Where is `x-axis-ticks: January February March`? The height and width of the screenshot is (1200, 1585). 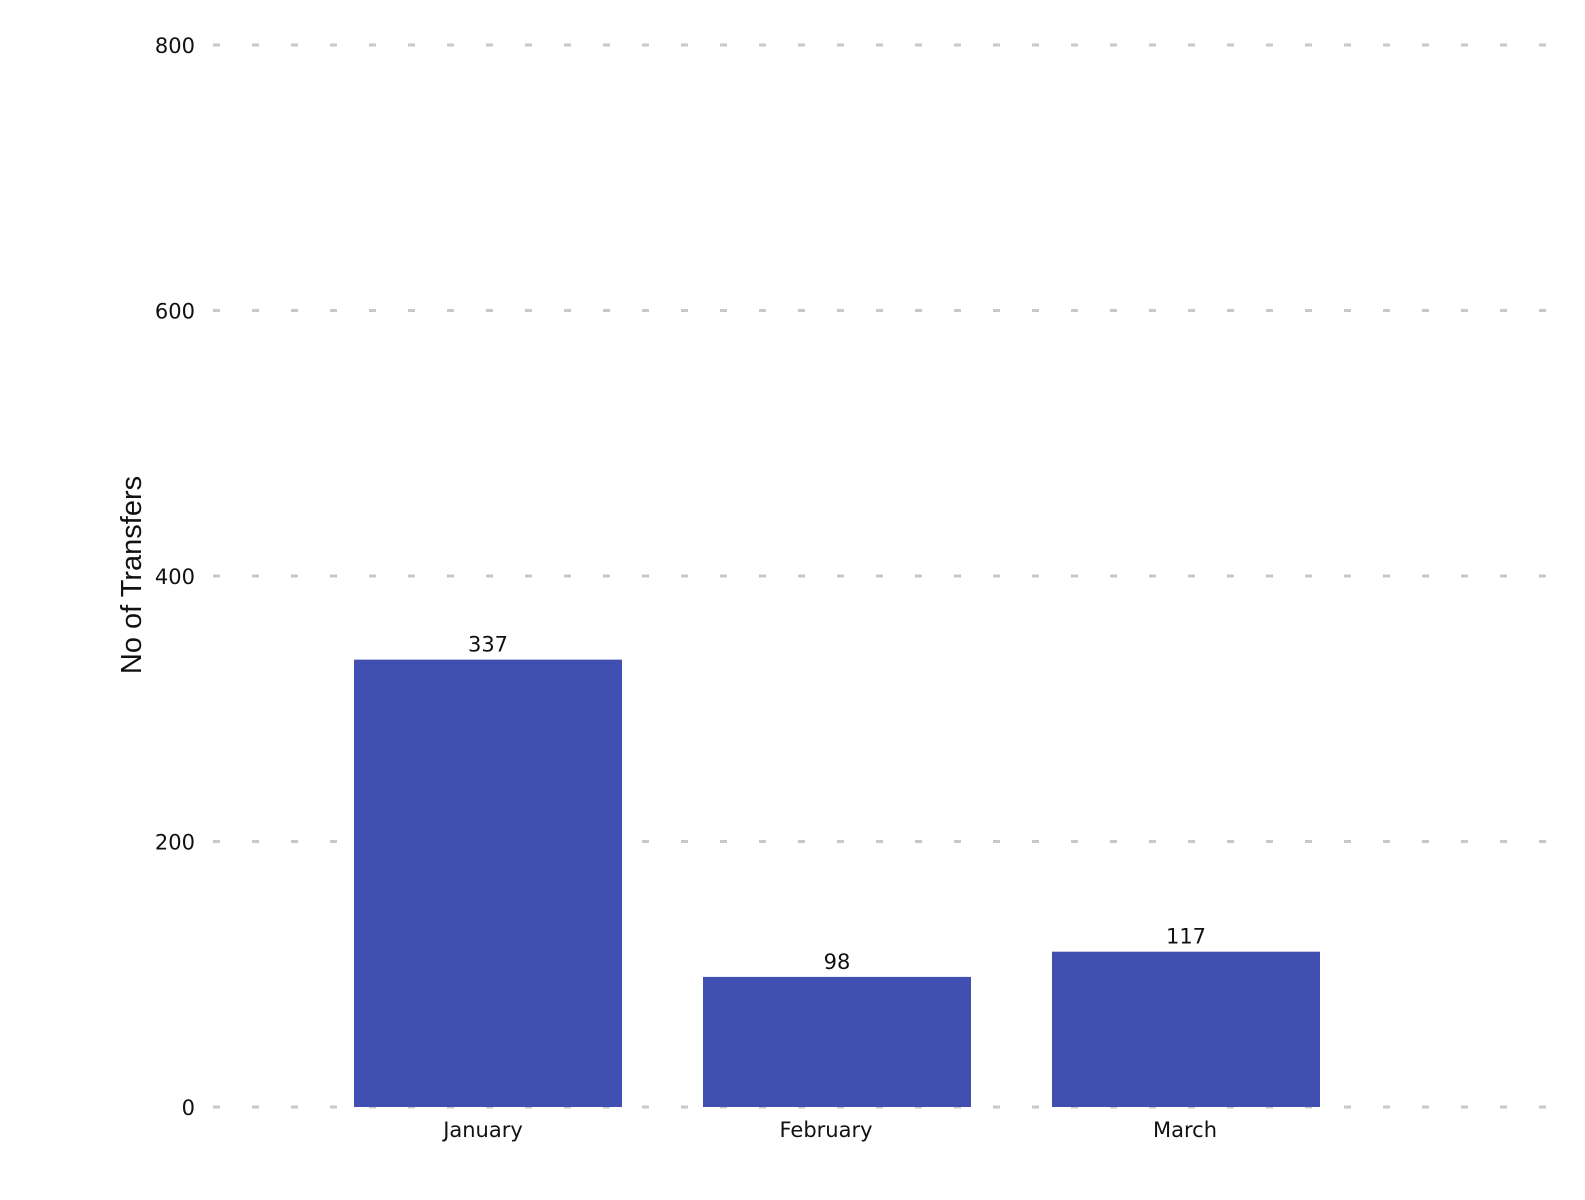
x-axis-ticks: January February March is located at coordinates (829, 1130).